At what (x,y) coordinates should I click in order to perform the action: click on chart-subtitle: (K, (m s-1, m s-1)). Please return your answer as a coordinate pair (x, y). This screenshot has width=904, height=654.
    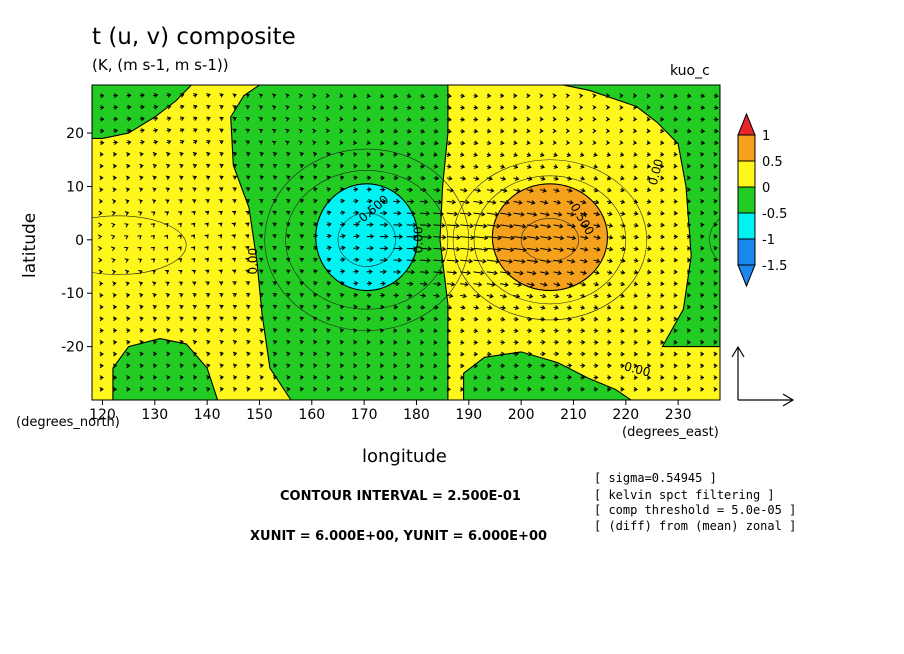
    Looking at the image, I should click on (160, 65).